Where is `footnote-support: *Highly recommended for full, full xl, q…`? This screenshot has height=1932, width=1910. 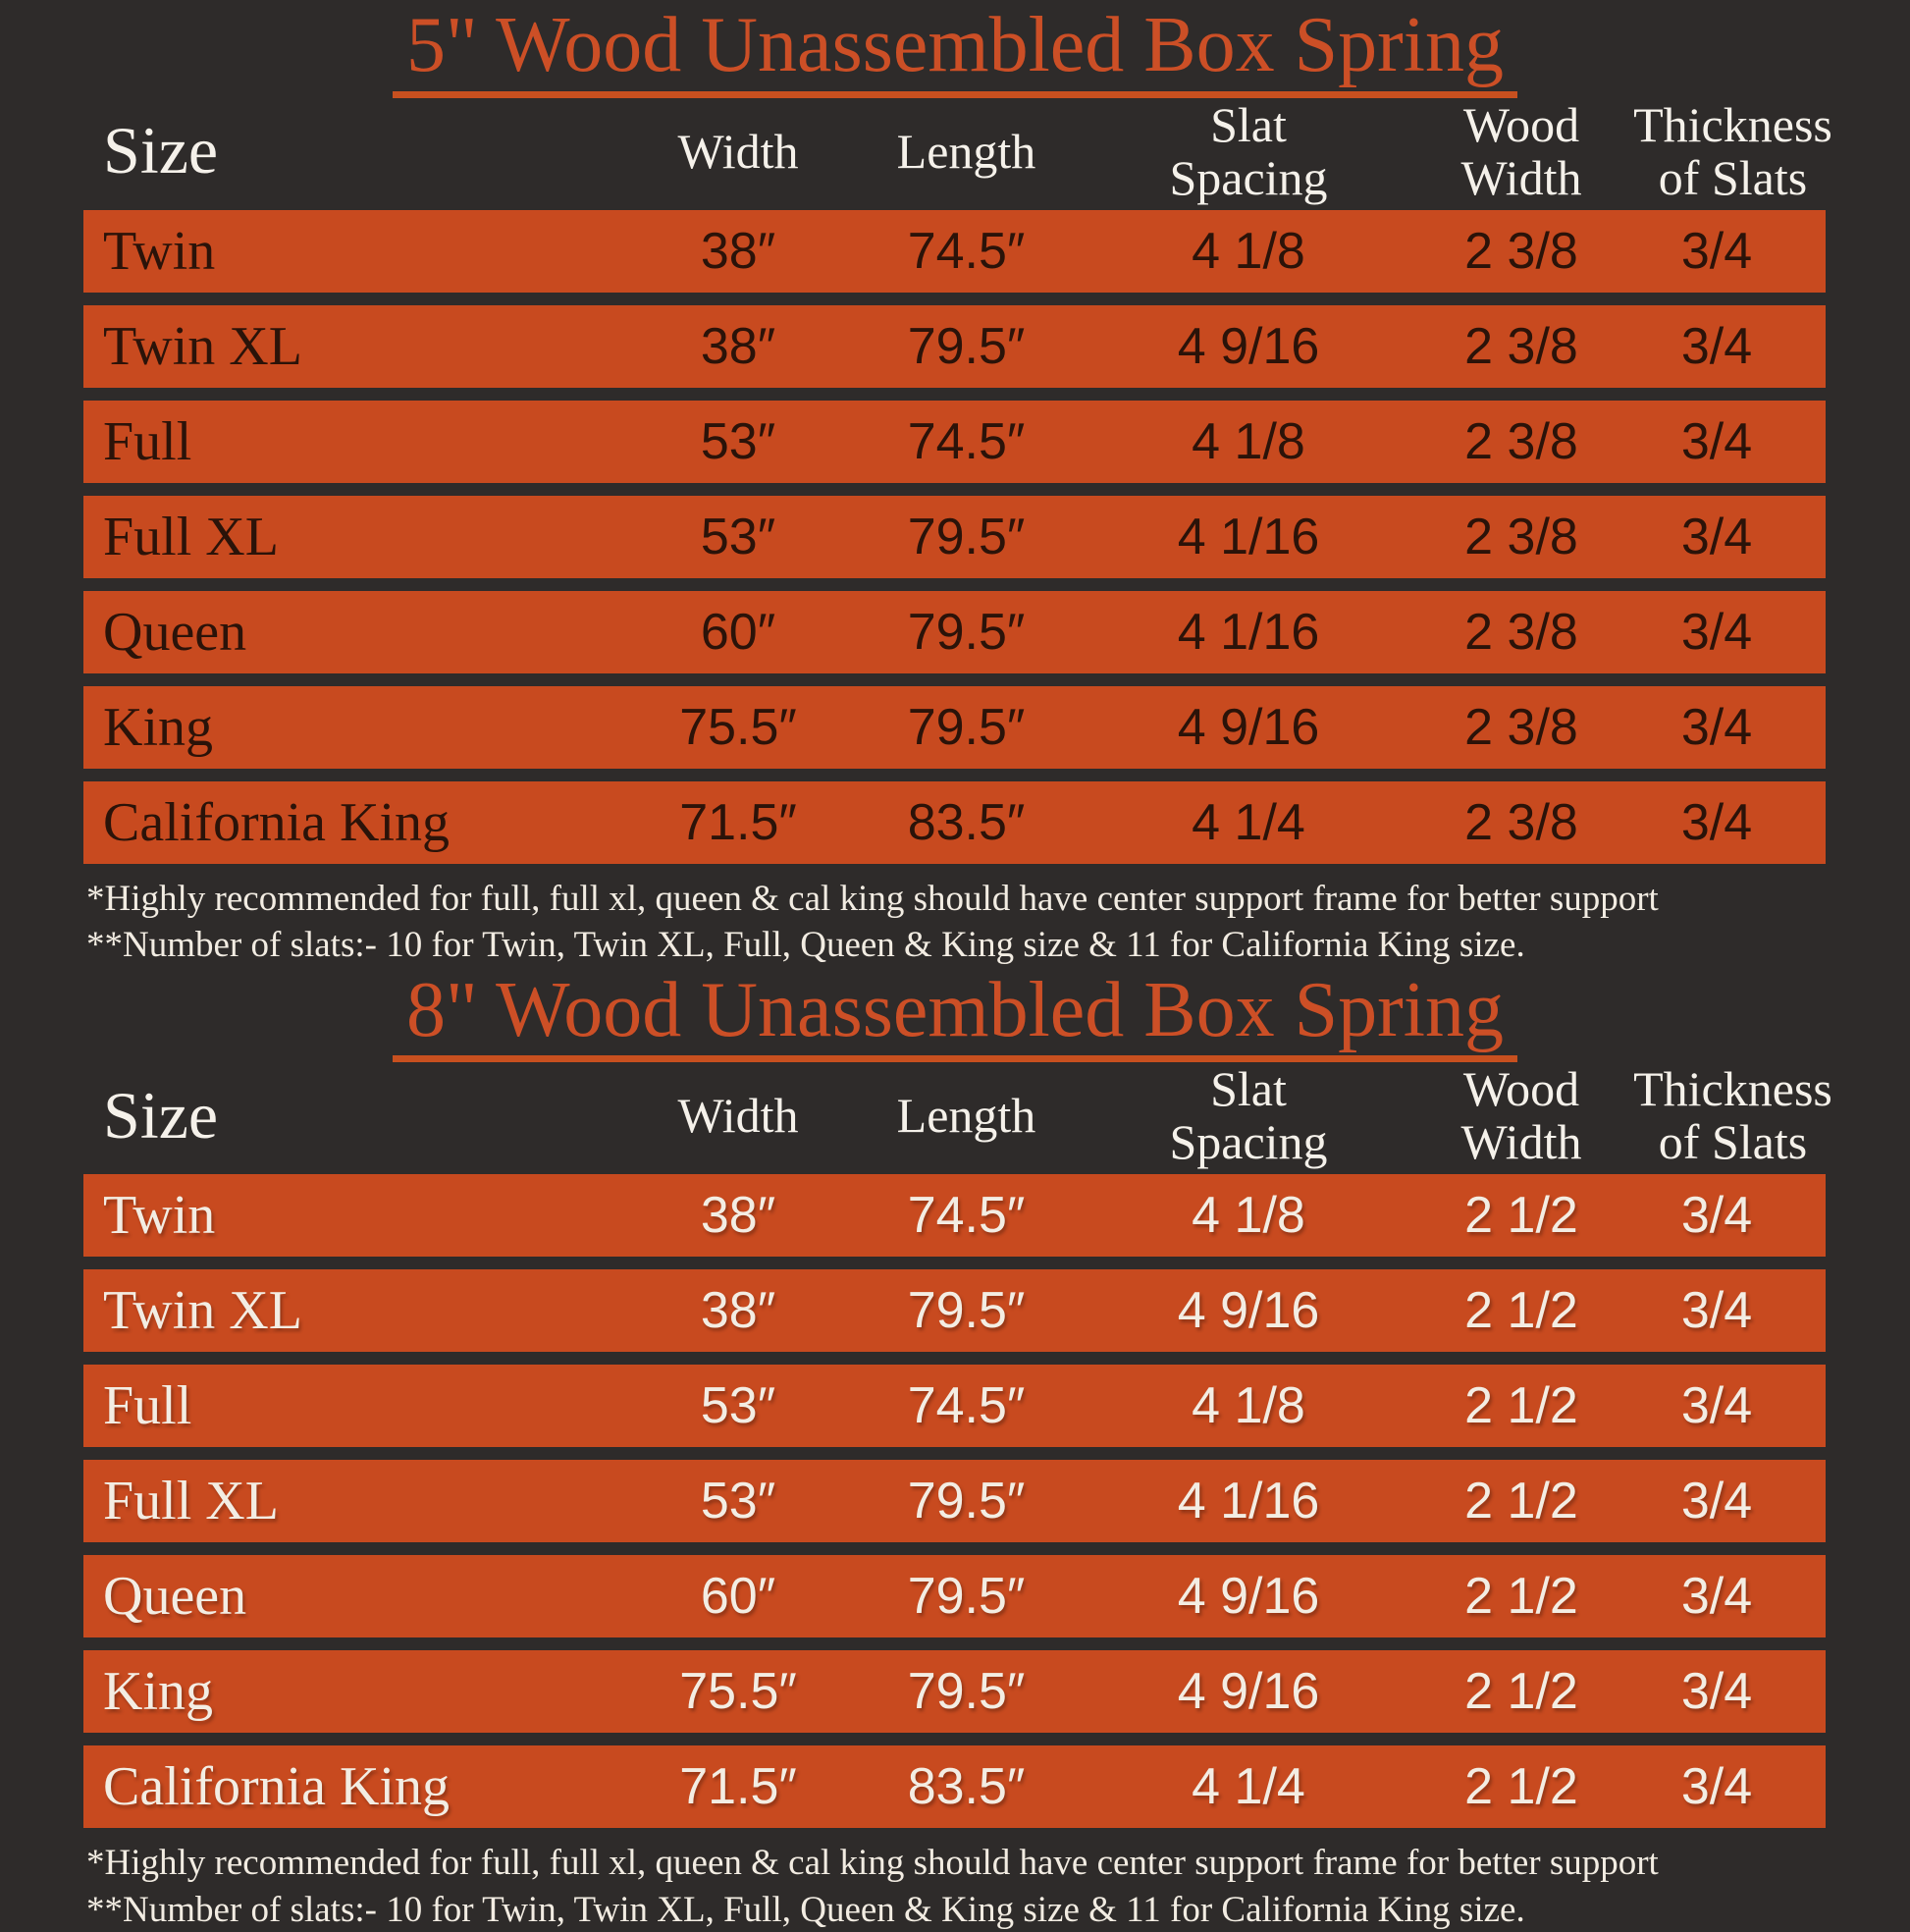
footnote-support: *Highly recommended for full, full xl, q… is located at coordinates (872, 898).